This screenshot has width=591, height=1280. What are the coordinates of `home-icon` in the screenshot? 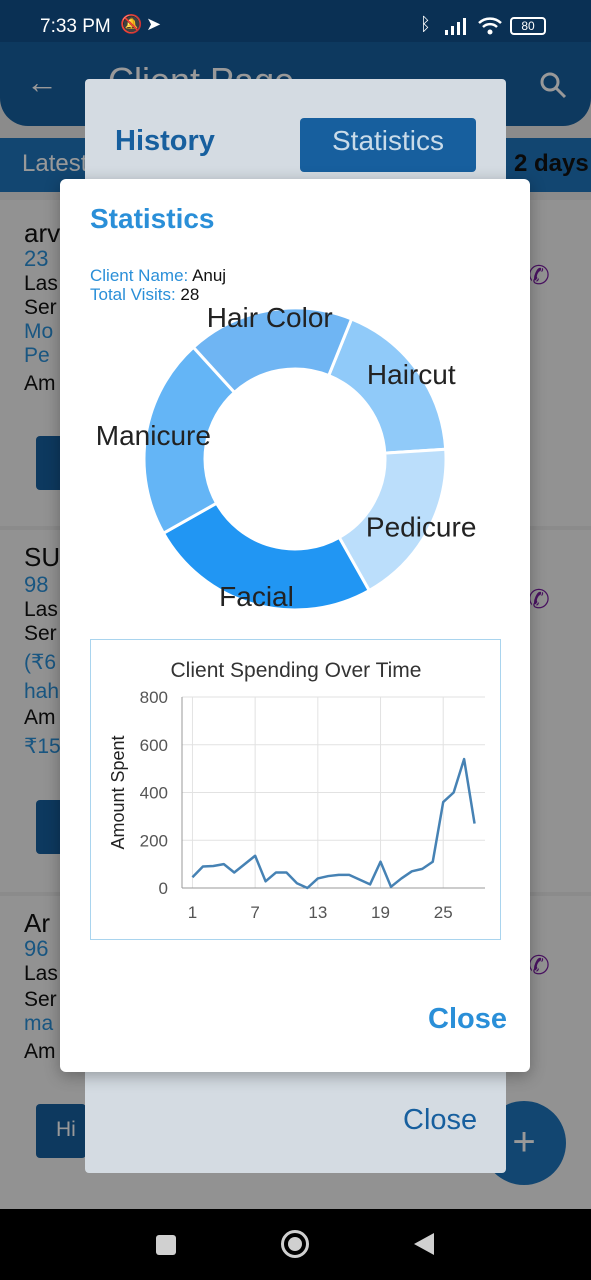 It's located at (295, 1244).